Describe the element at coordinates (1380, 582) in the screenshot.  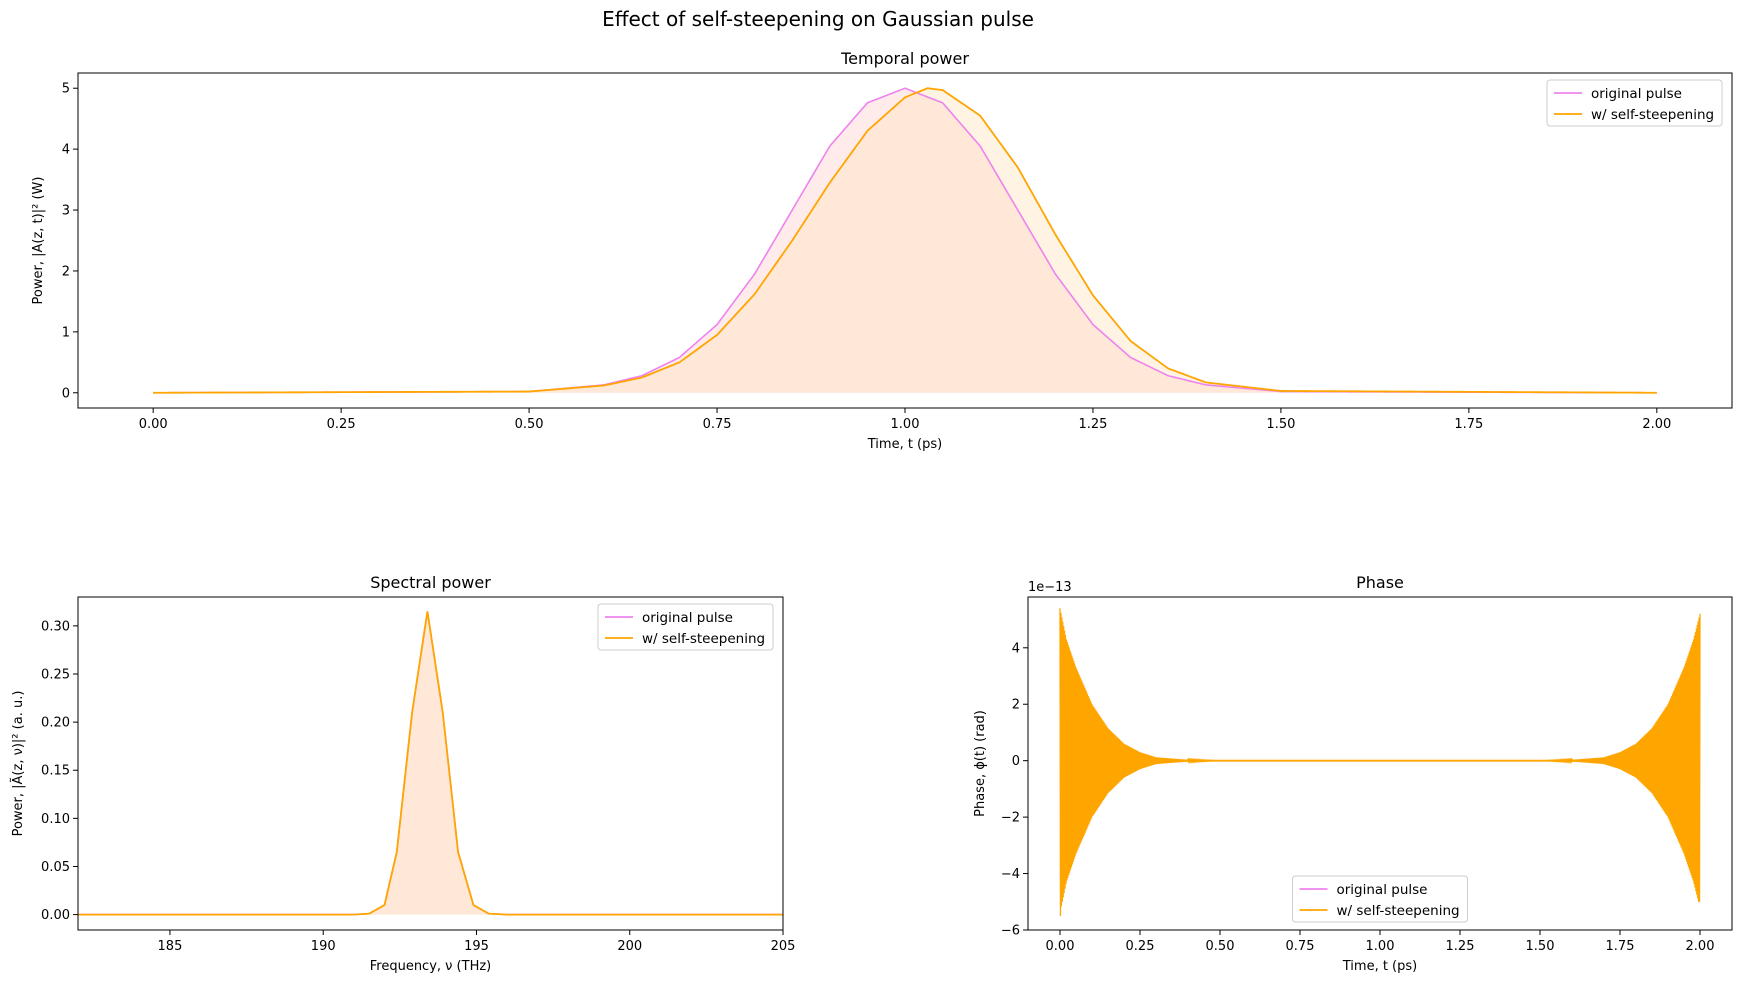
I see `phase-title: Phase` at that location.